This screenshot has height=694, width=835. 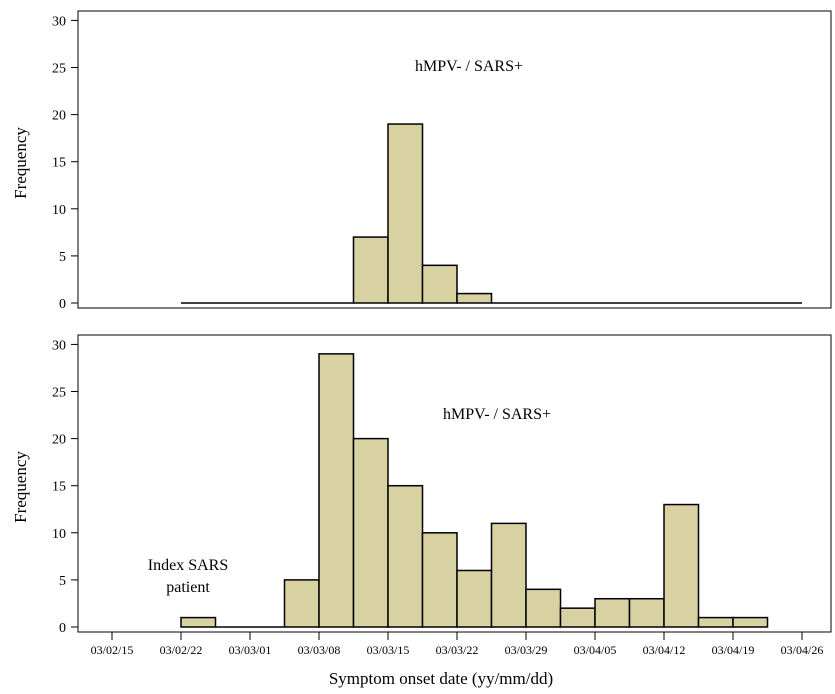 What do you see at coordinates (59, 69) in the screenshot?
I see `top-ytick-label: 25` at bounding box center [59, 69].